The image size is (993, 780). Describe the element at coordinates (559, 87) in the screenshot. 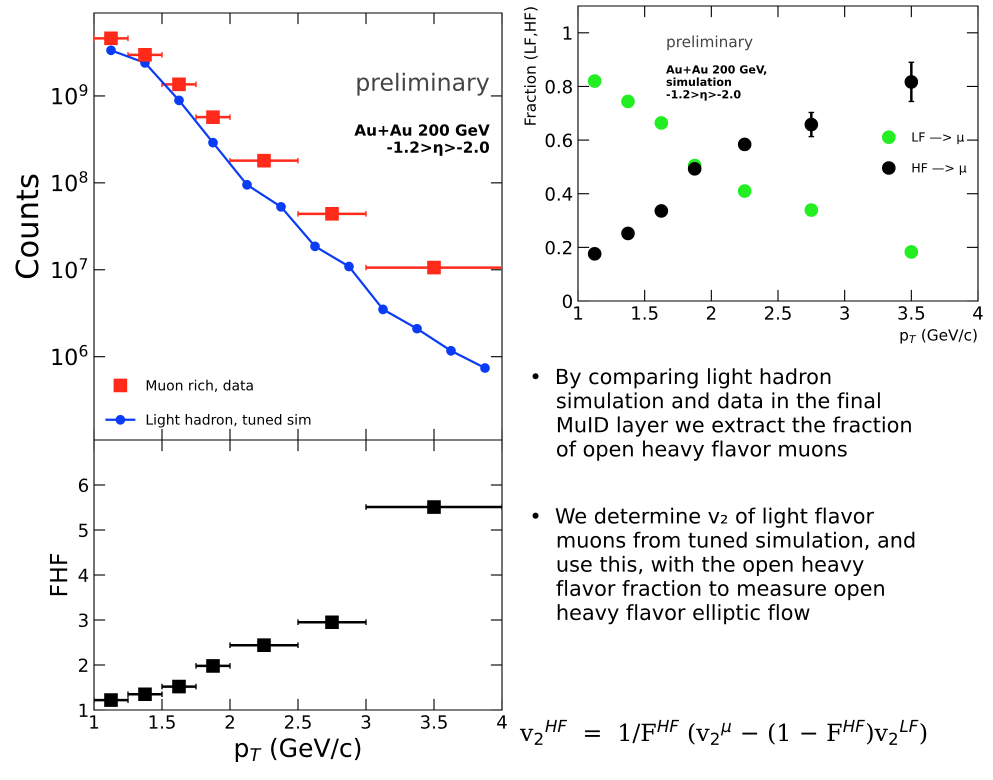

I see `y-tick-label: 0.8` at that location.